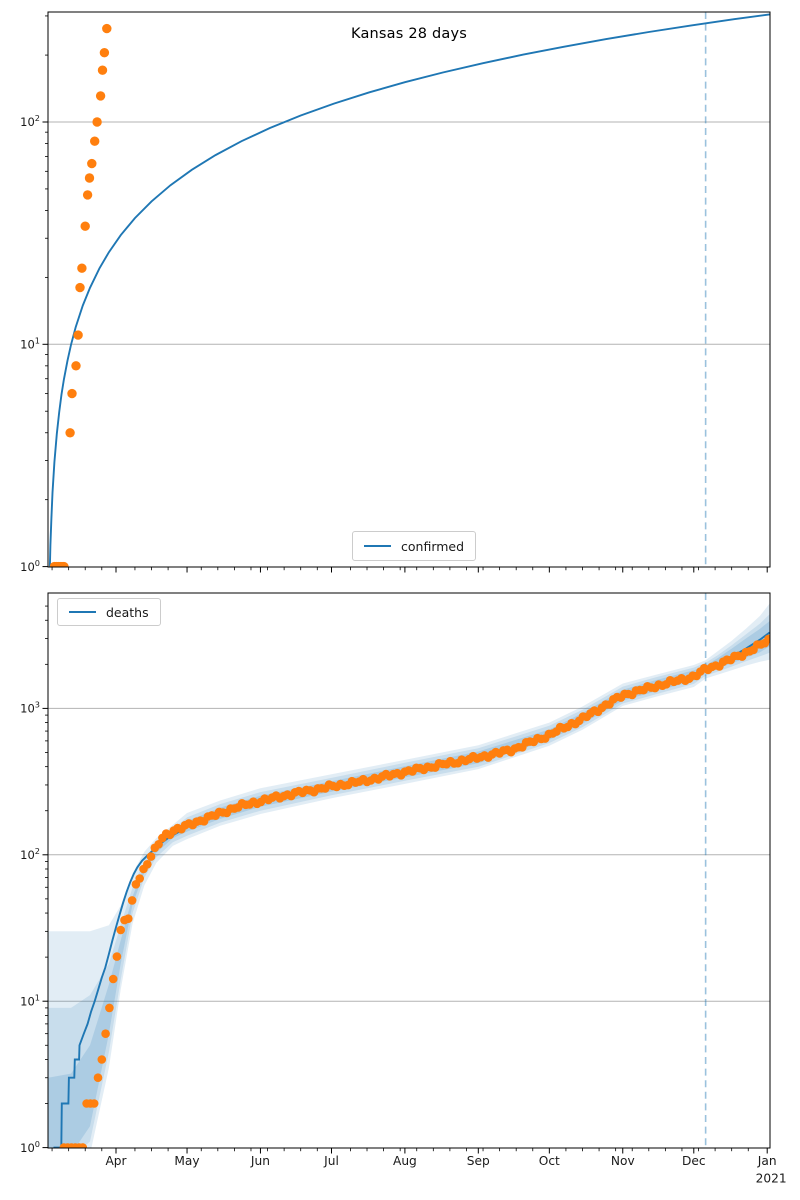 The height and width of the screenshot is (1200, 800). I want to click on confirmed-line-swatch, so click(377, 546).